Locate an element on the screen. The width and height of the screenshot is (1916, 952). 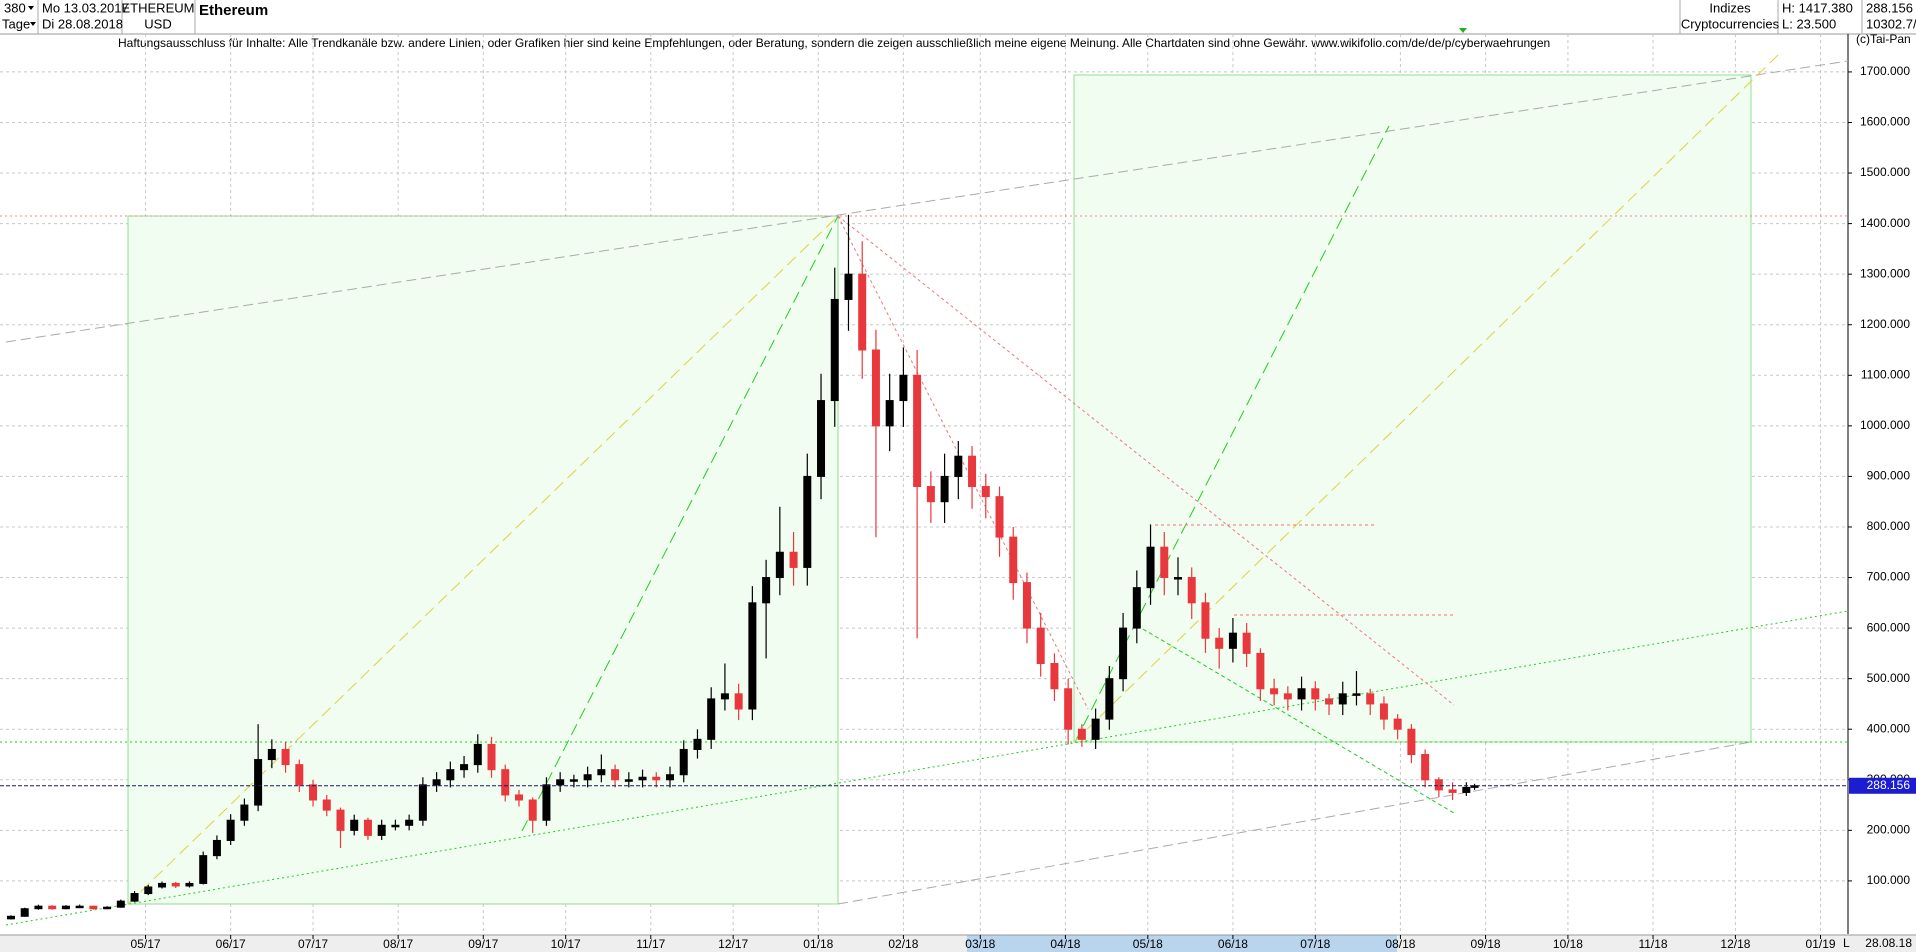
y-tick-label: 900.000 is located at coordinates (1889, 476).